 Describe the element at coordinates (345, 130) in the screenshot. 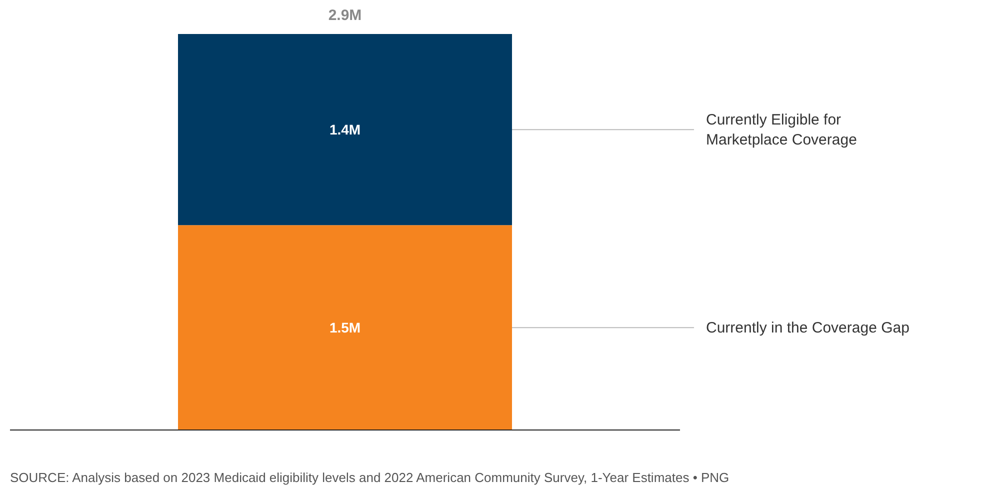

I see `data-label: 1.4M` at that location.